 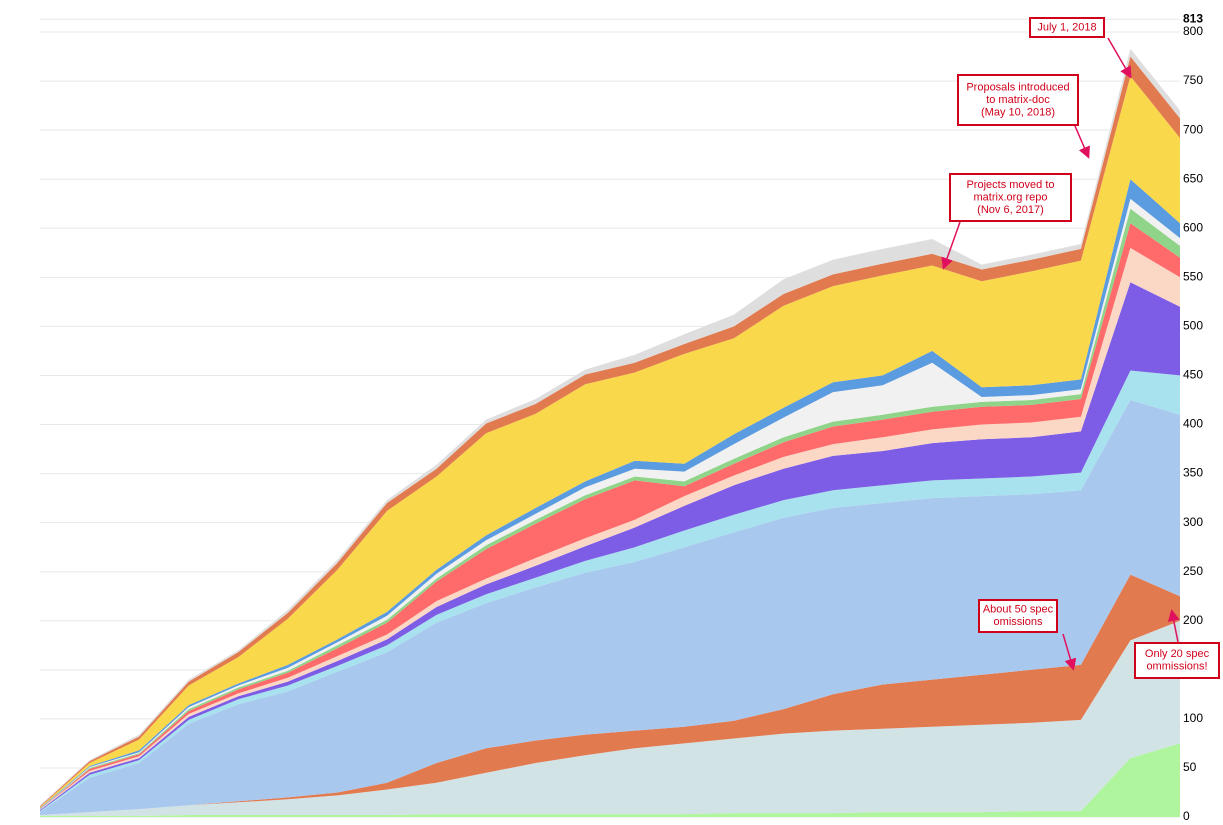 I want to click on annotation-text: July 1, 2018, so click(x=1066, y=27).